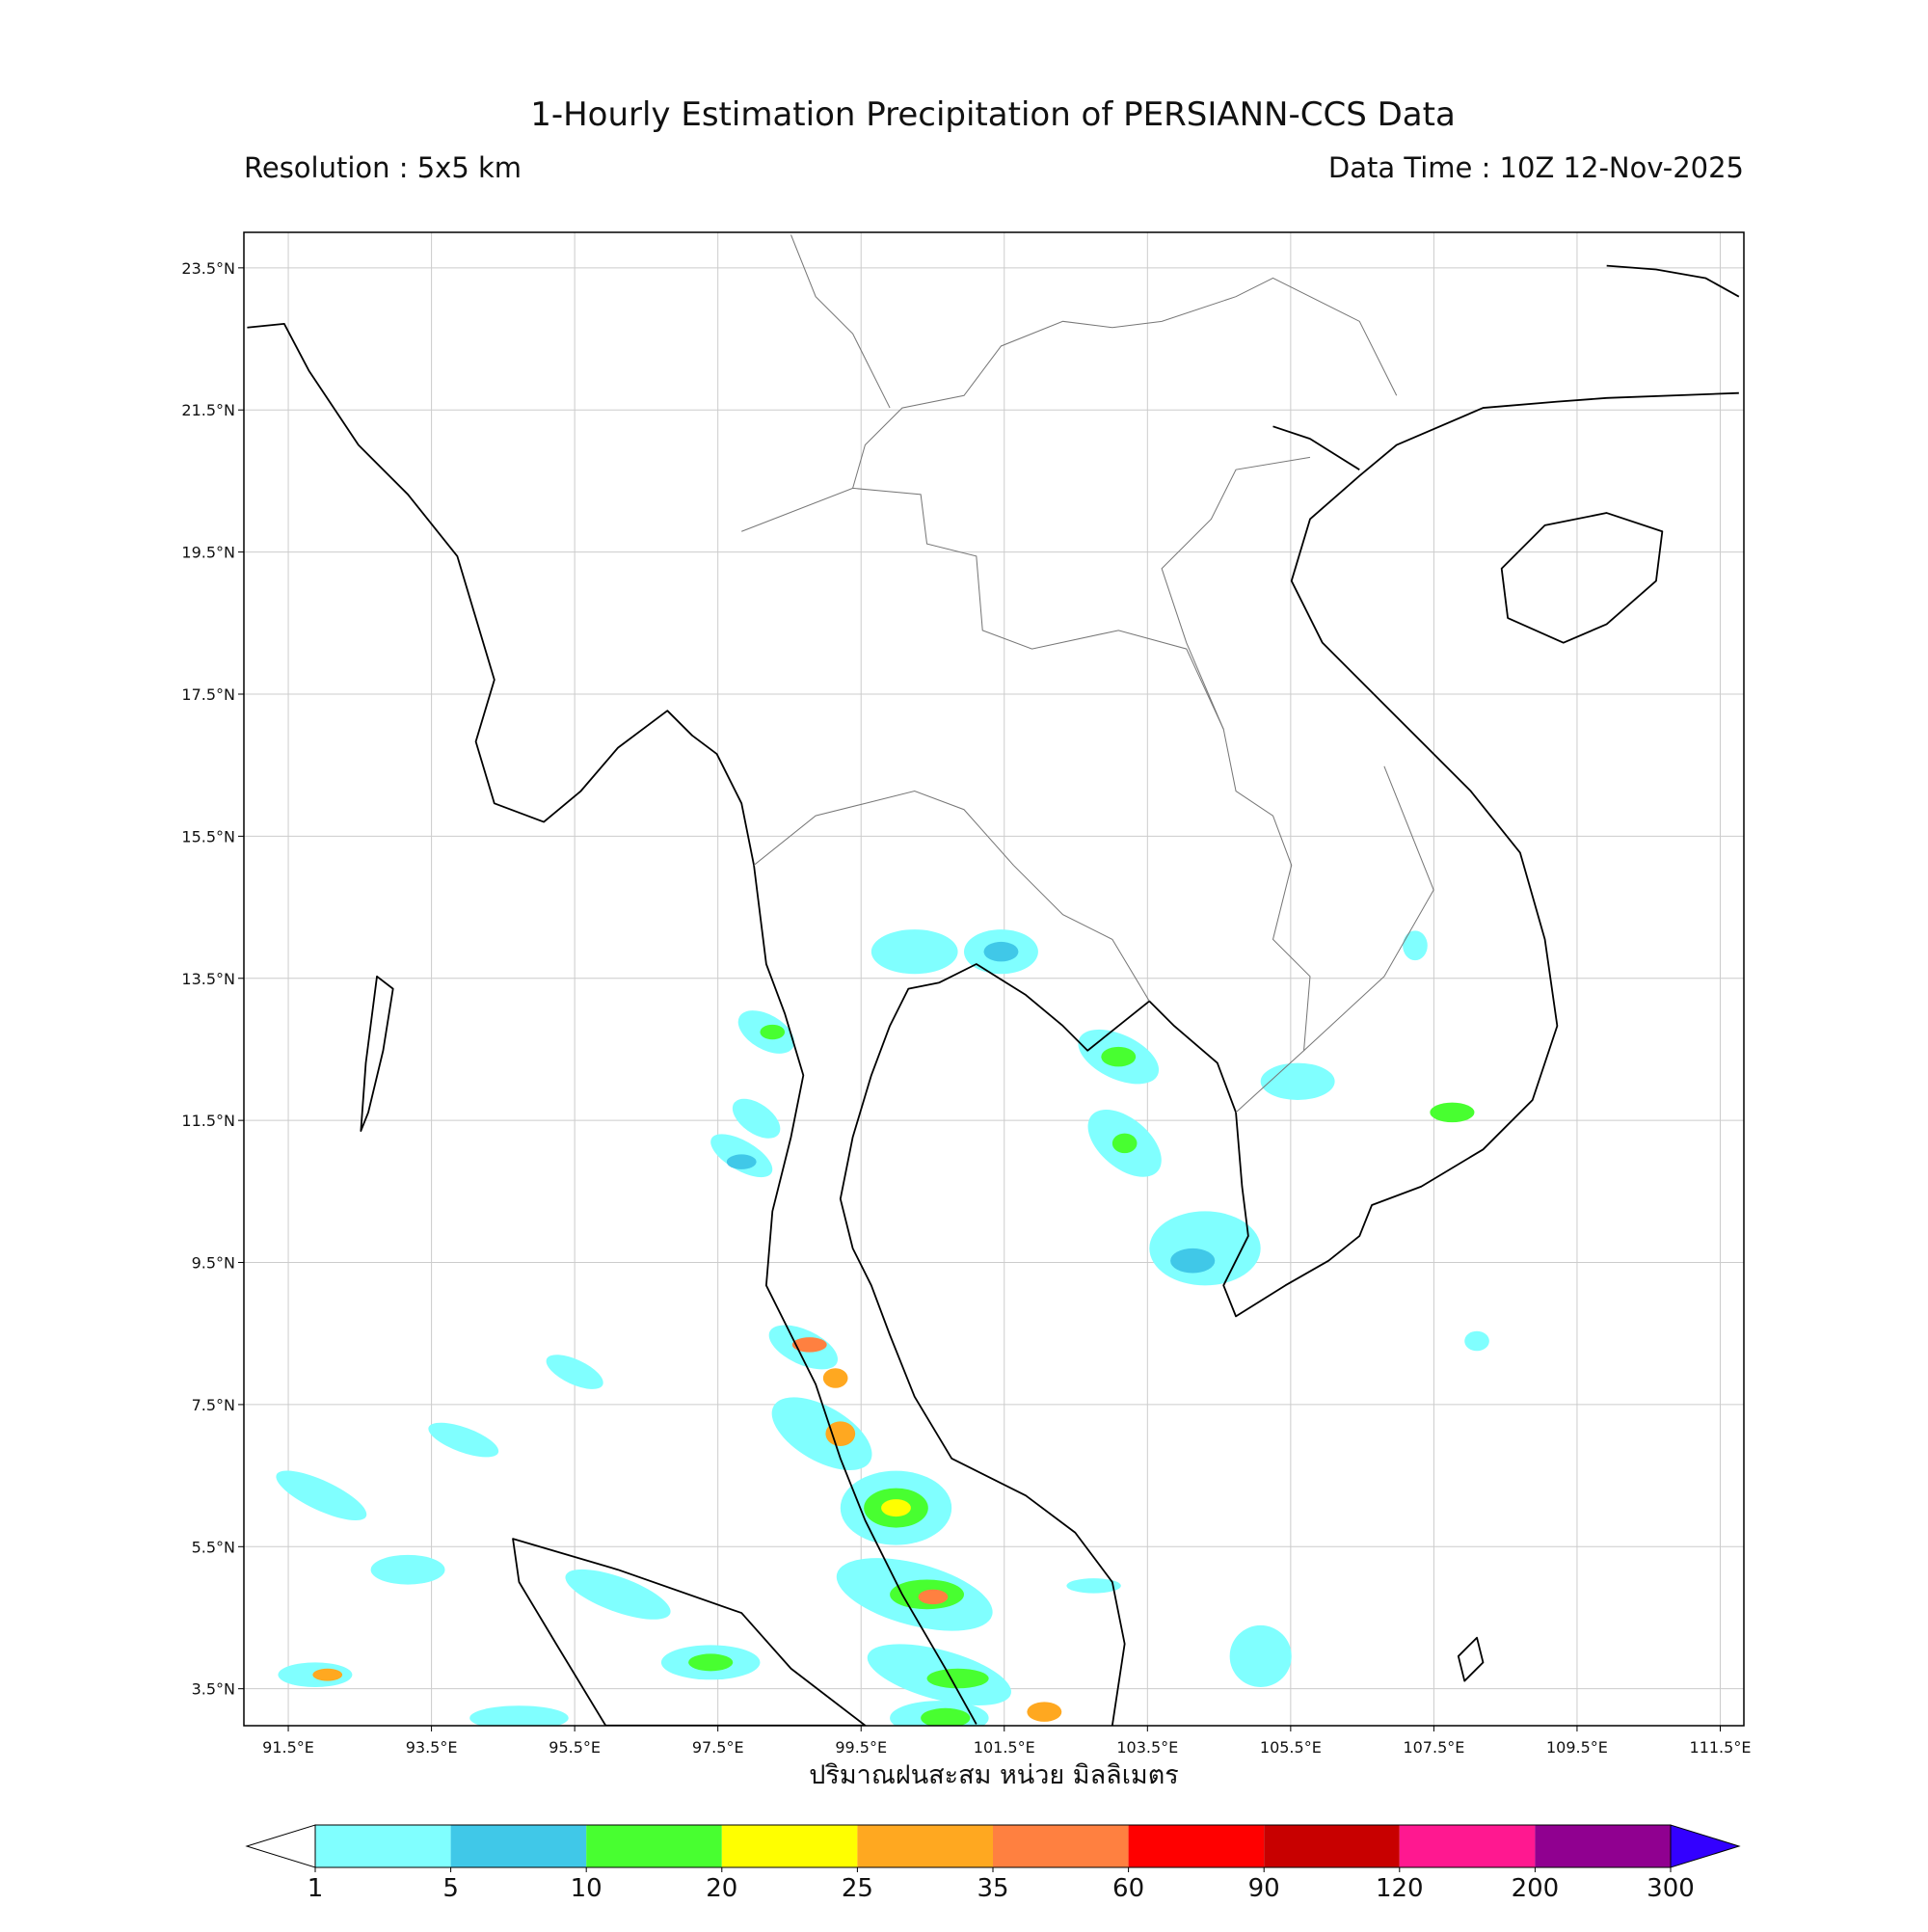  What do you see at coordinates (1536, 1889) in the screenshot?
I see `colorbar-tick-label: 200` at bounding box center [1536, 1889].